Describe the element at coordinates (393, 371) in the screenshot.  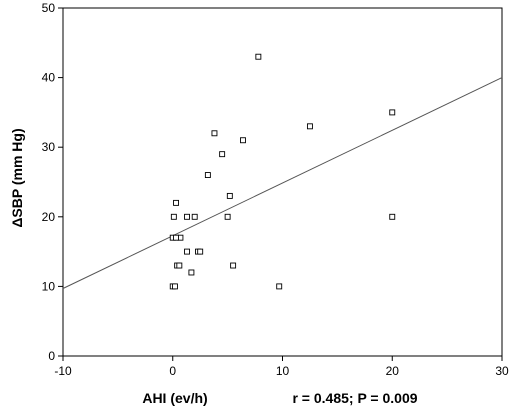
I see `x-tick-label: 20` at that location.